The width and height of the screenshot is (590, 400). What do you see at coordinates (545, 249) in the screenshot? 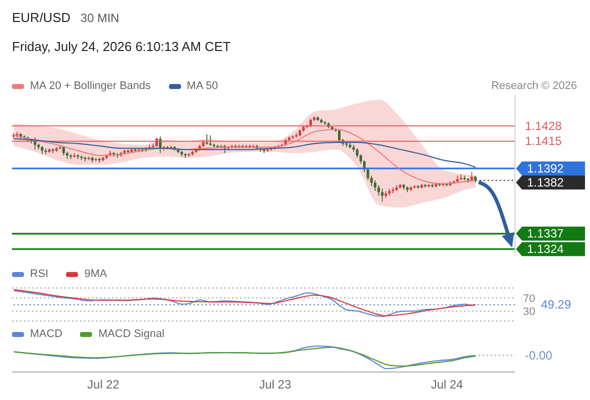
I see `ref-line-label: 1.1324` at bounding box center [545, 249].